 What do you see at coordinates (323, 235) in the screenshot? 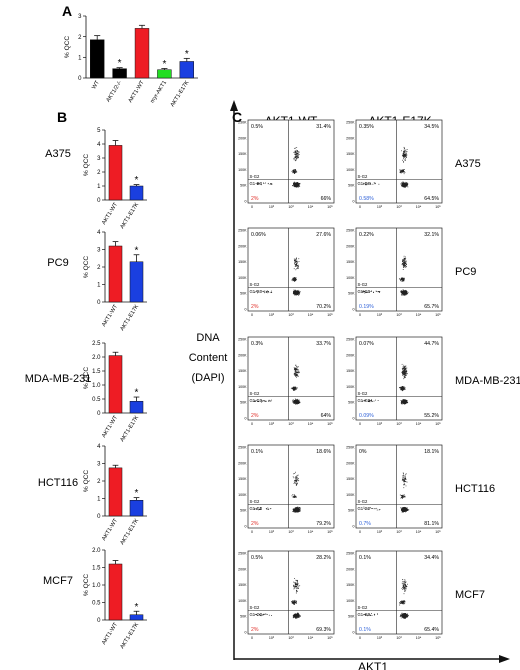
I see `flow-quadrant-ur: 27.6%` at bounding box center [323, 235].